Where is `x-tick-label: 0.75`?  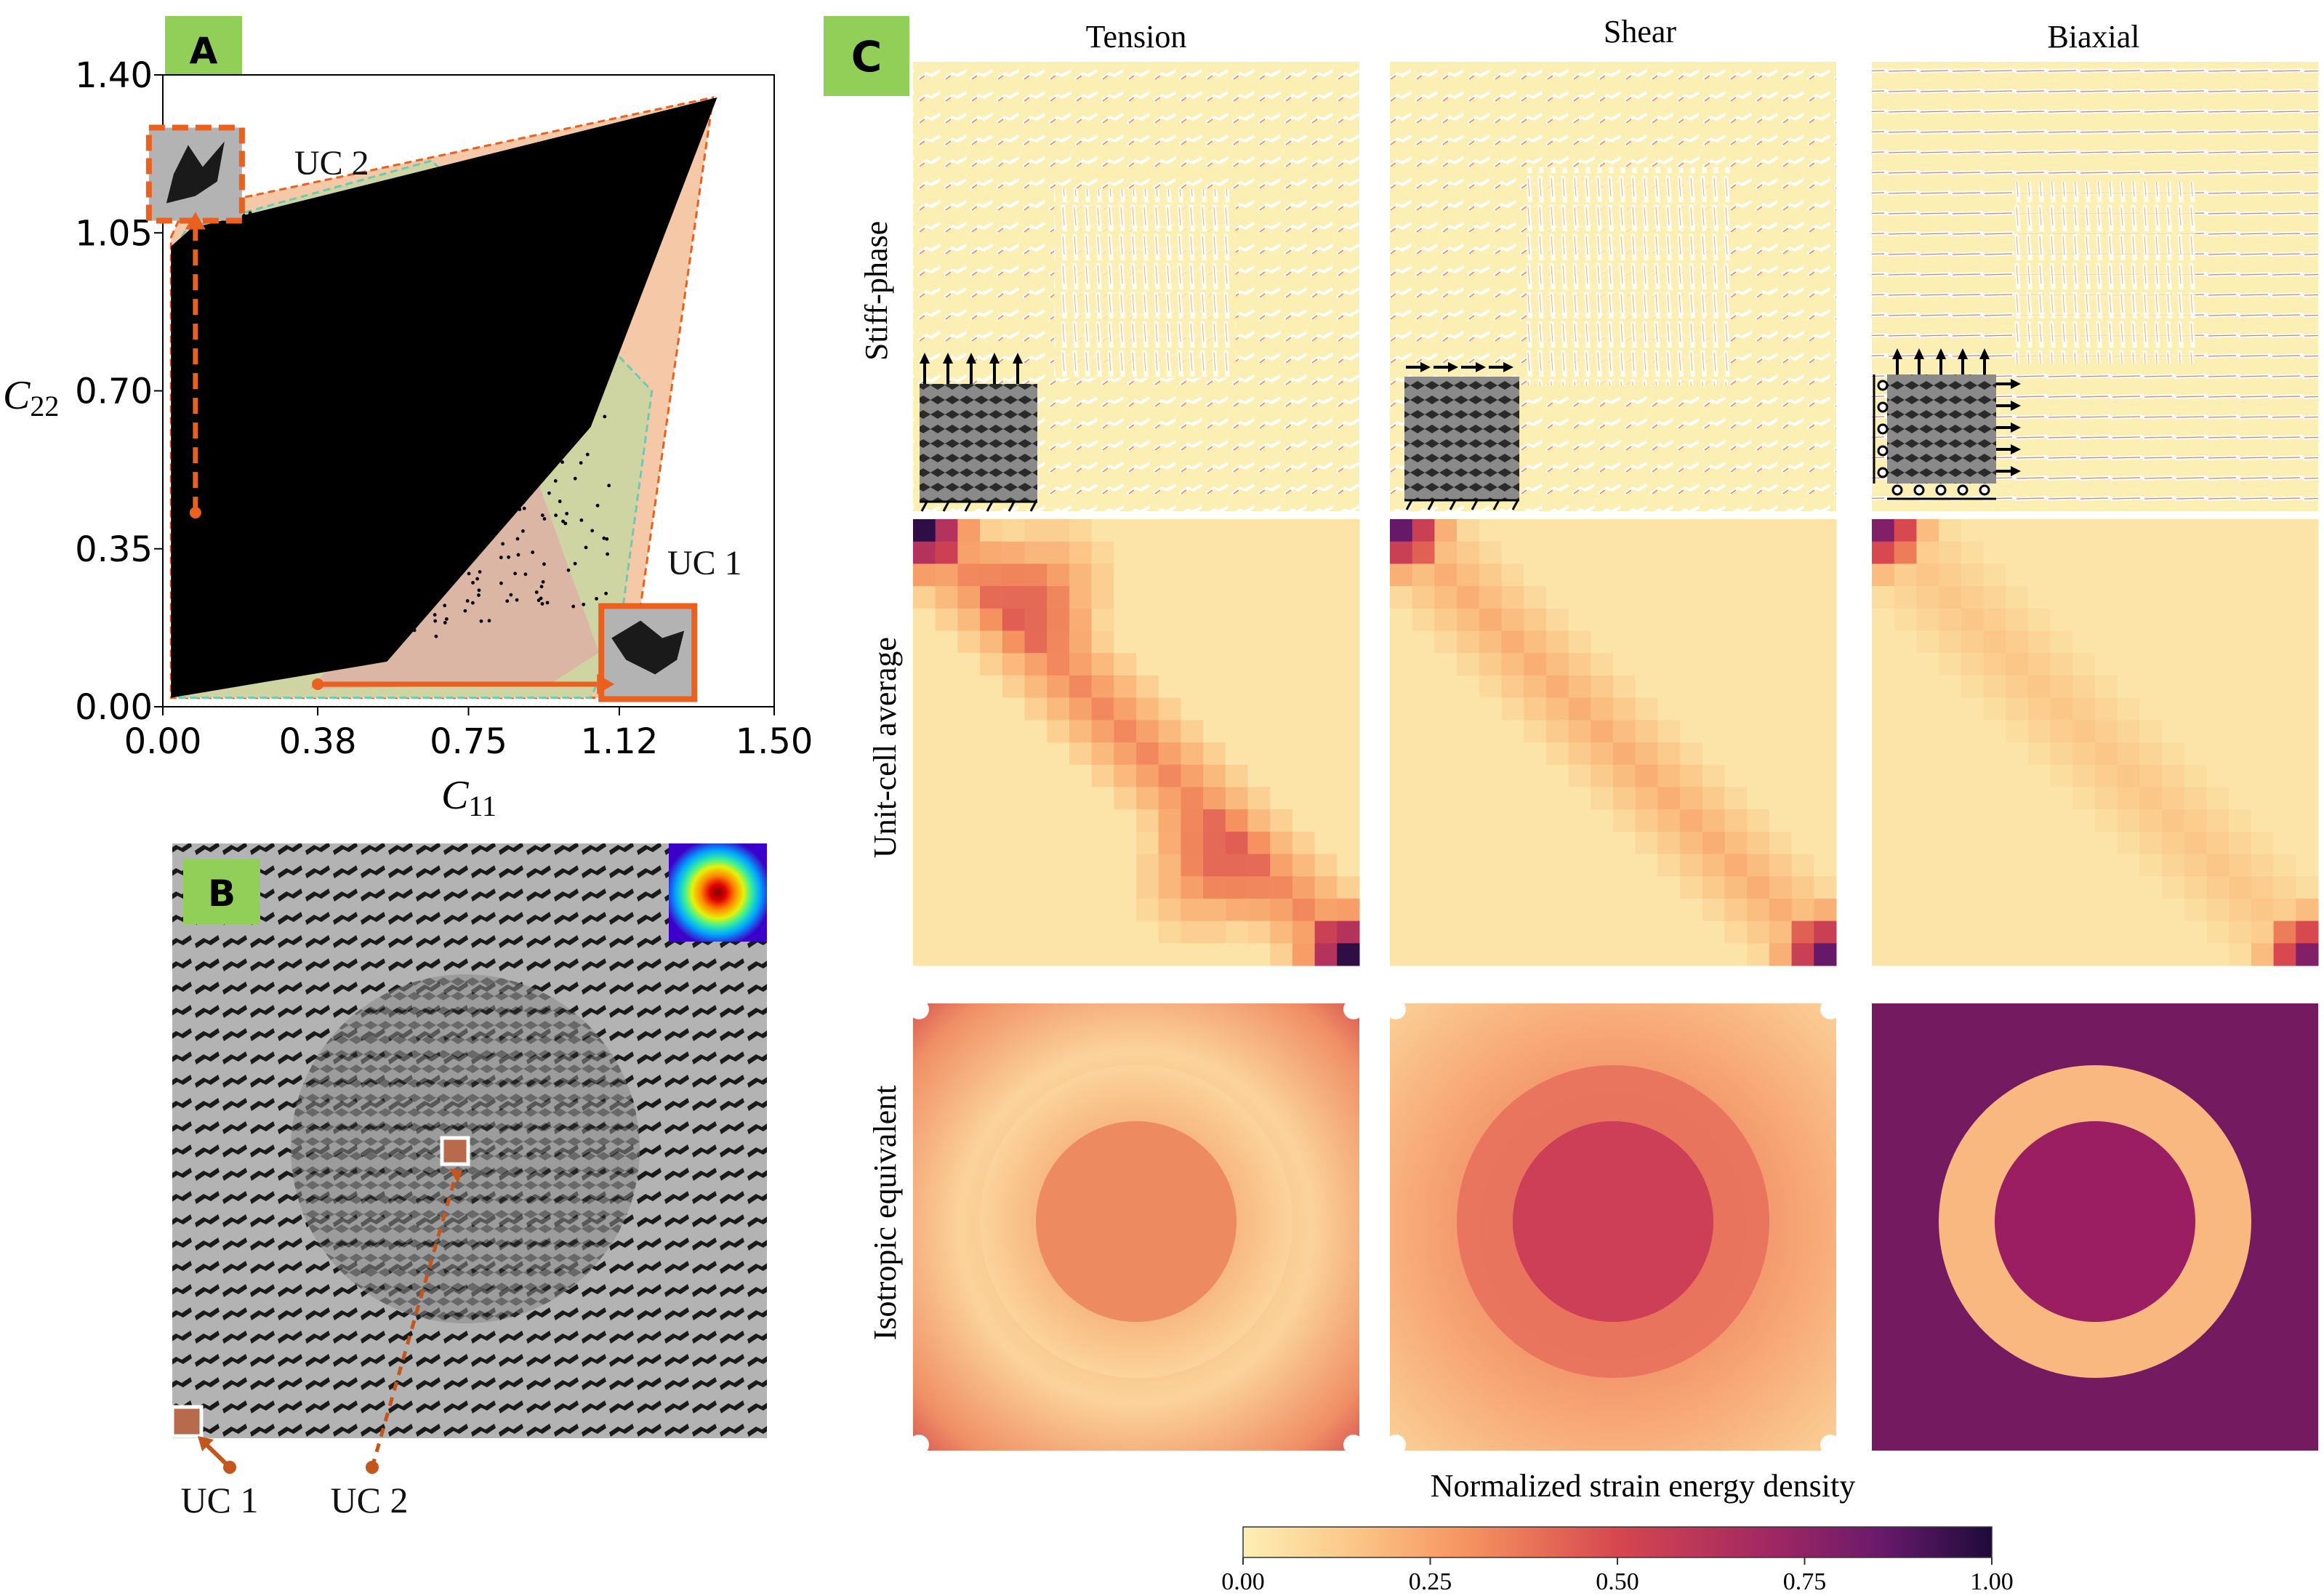
x-tick-label: 0.75 is located at coordinates (469, 741).